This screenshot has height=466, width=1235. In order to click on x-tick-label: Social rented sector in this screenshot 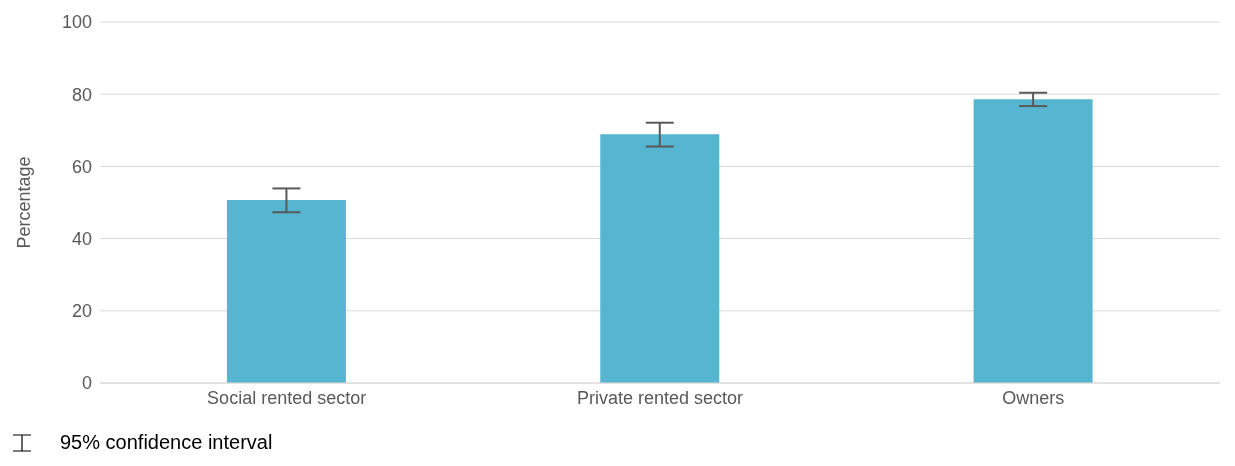, I will do `click(287, 397)`.